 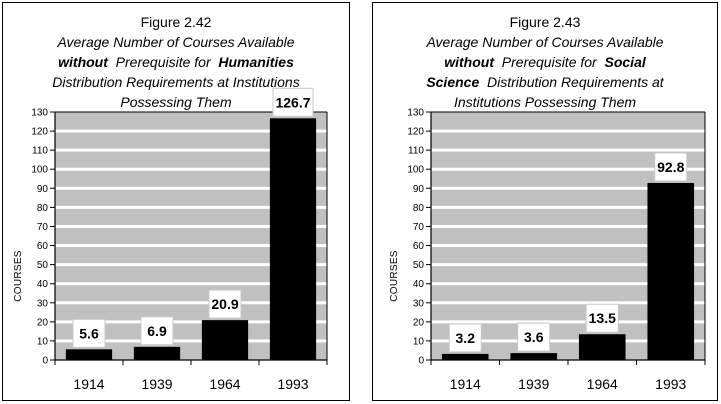 I want to click on data-label: 20.9, so click(x=224, y=304).